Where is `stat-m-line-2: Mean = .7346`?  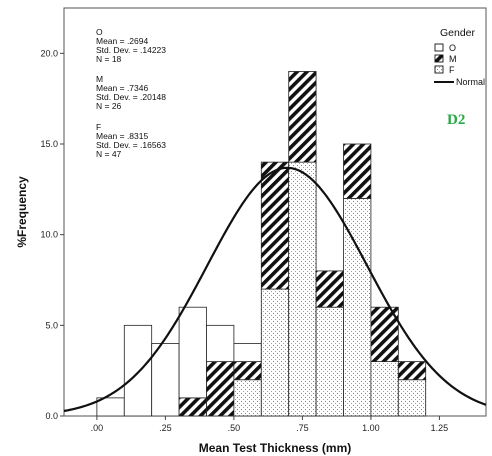
stat-m-line-2: Mean = .7346 is located at coordinates (122, 88).